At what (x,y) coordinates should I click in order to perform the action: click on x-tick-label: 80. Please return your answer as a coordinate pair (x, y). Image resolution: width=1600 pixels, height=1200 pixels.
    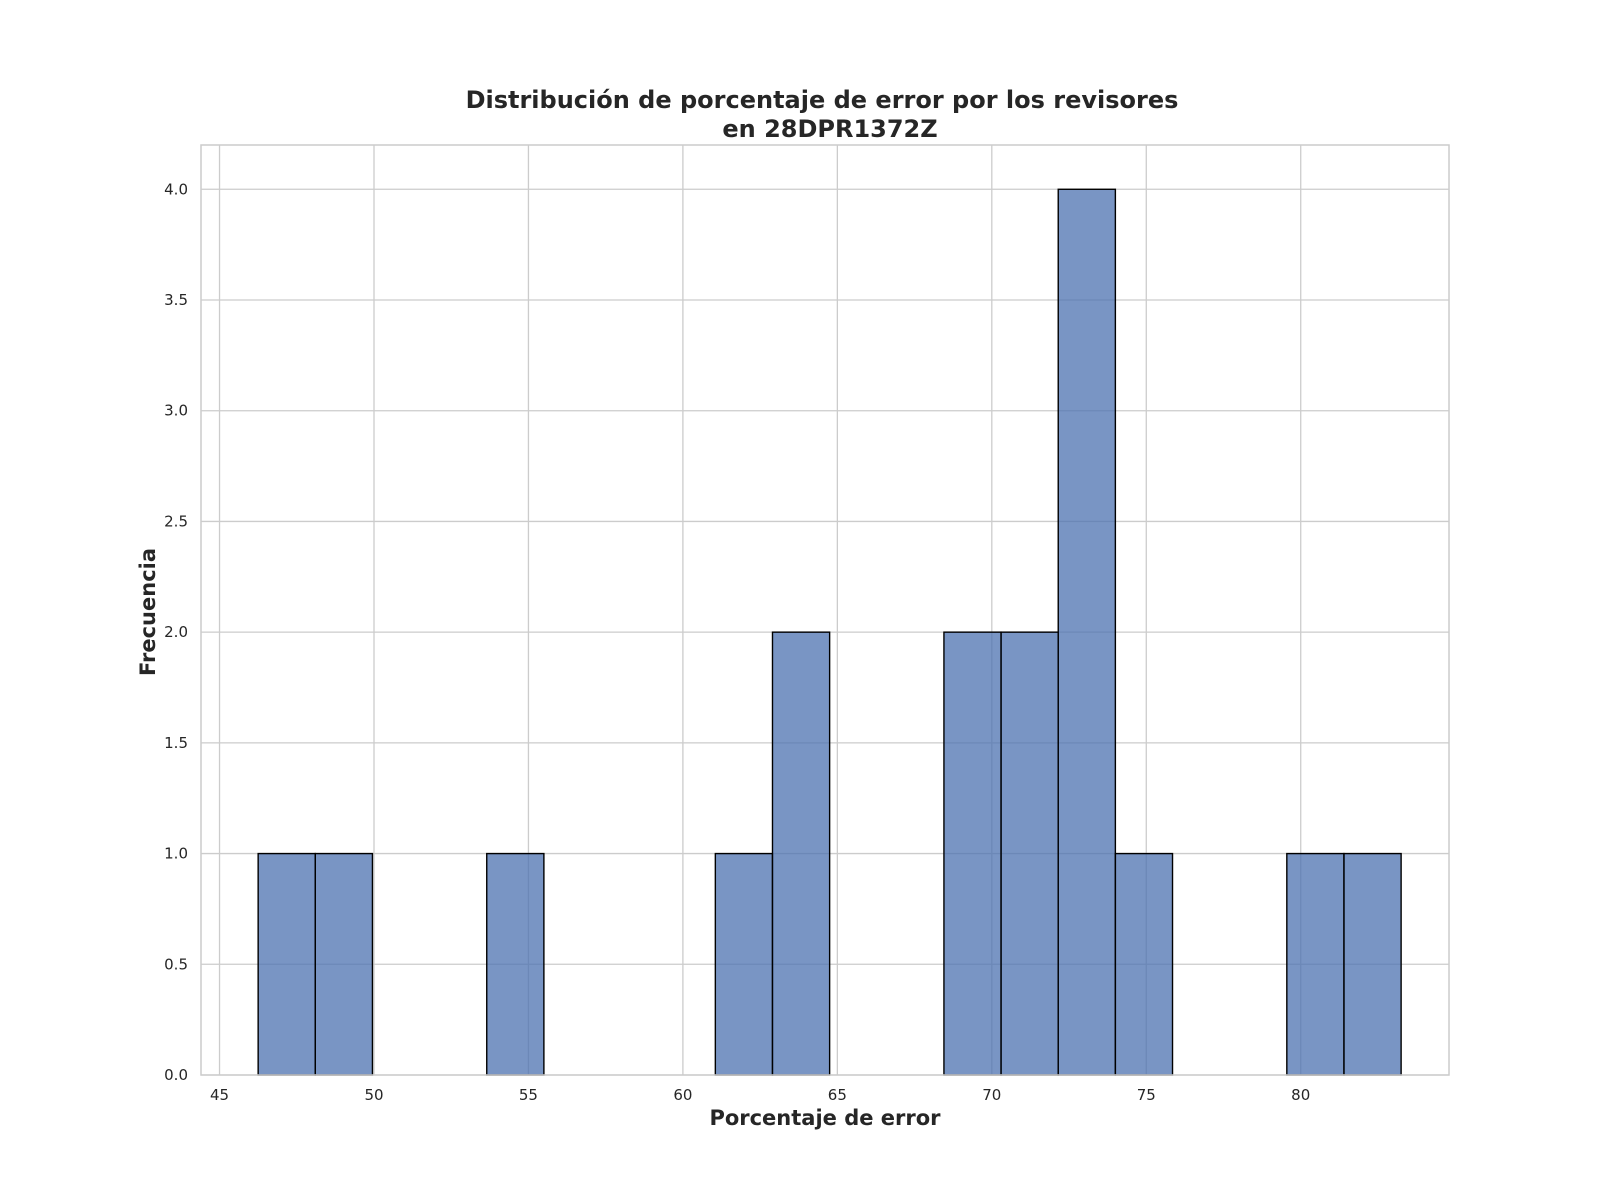
    Looking at the image, I should click on (1300, 1095).